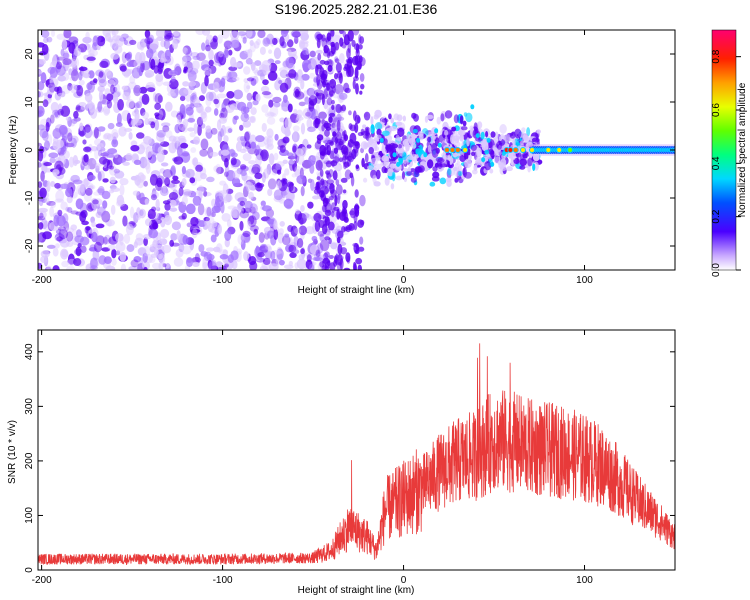 Image resolution: width=750 pixels, height=600 pixels. Describe the element at coordinates (29, 515) in the screenshot. I see `y-tick-label: 100` at that location.